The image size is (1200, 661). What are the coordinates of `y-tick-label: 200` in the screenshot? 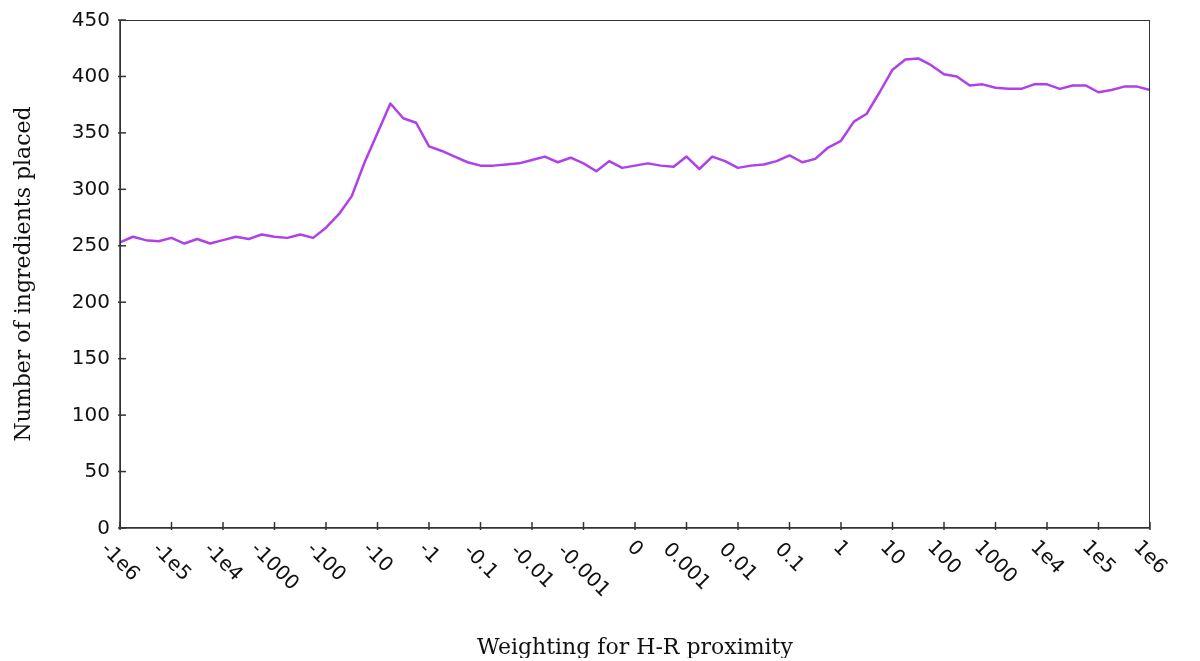 It's located at (90, 300).